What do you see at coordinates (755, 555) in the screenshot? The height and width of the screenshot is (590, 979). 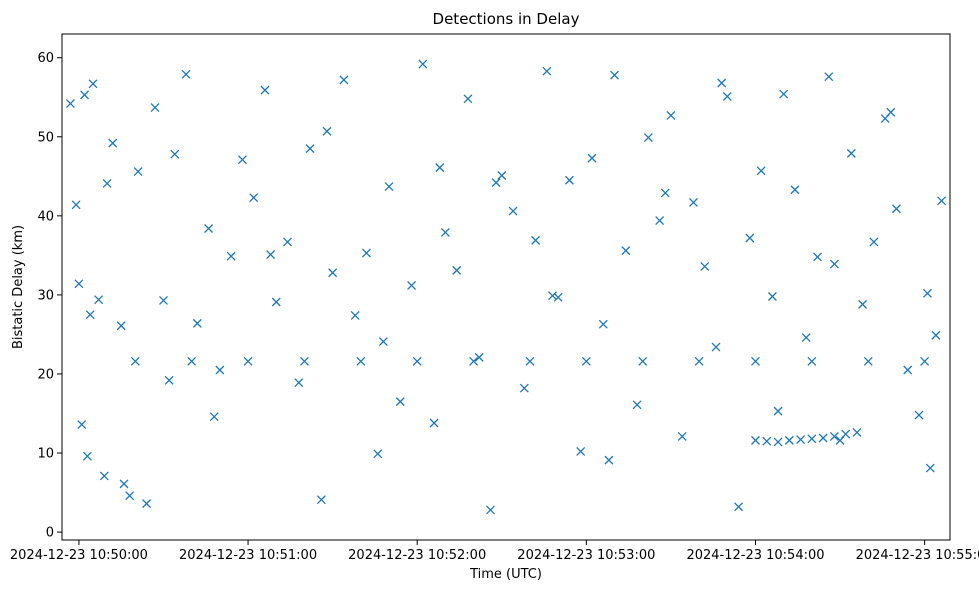 I see `x-tick-label: 2024-12-23 10:54:00` at bounding box center [755, 555].